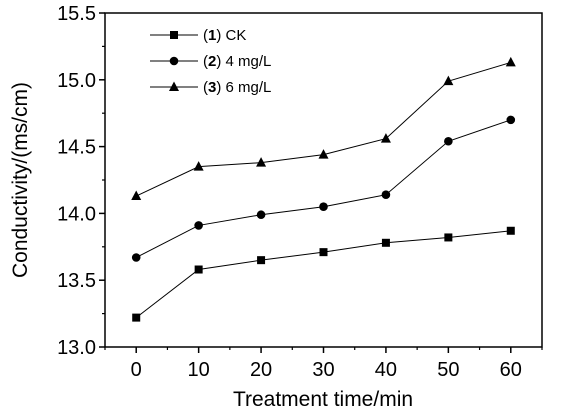 The image size is (579, 416). I want to click on x-tick-label: 10, so click(199, 370).